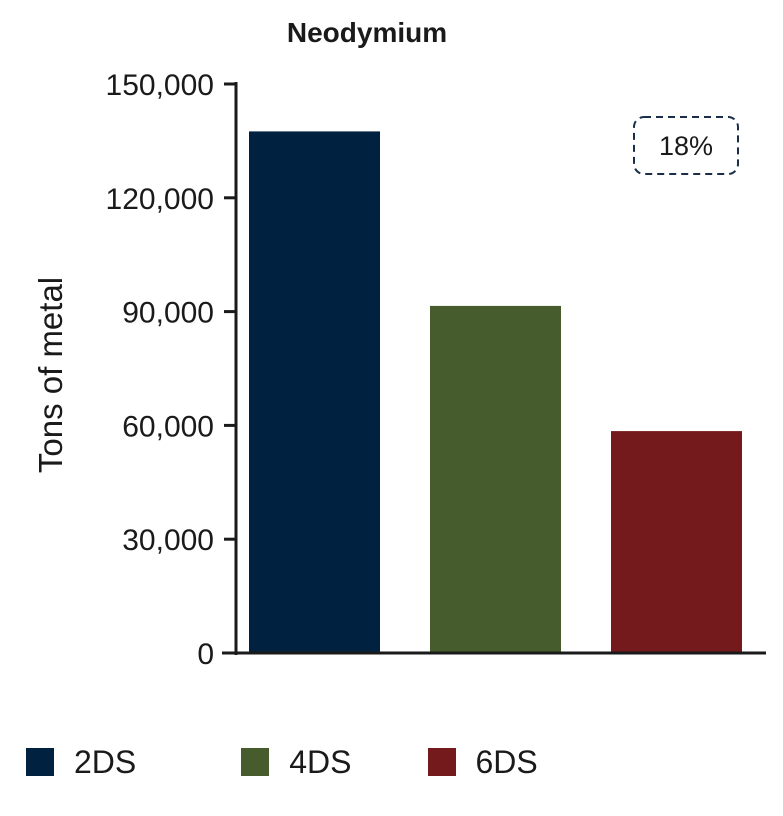 The height and width of the screenshot is (816, 783). What do you see at coordinates (676, 542) in the screenshot?
I see `bar-6ds` at bounding box center [676, 542].